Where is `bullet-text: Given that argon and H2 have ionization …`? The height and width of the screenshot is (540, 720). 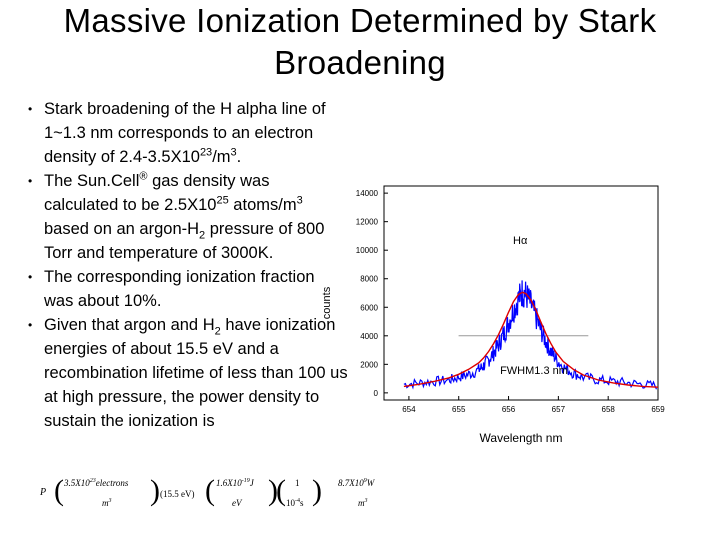 bullet-text: Given that argon and H2 have ionization … is located at coordinates (196, 373).